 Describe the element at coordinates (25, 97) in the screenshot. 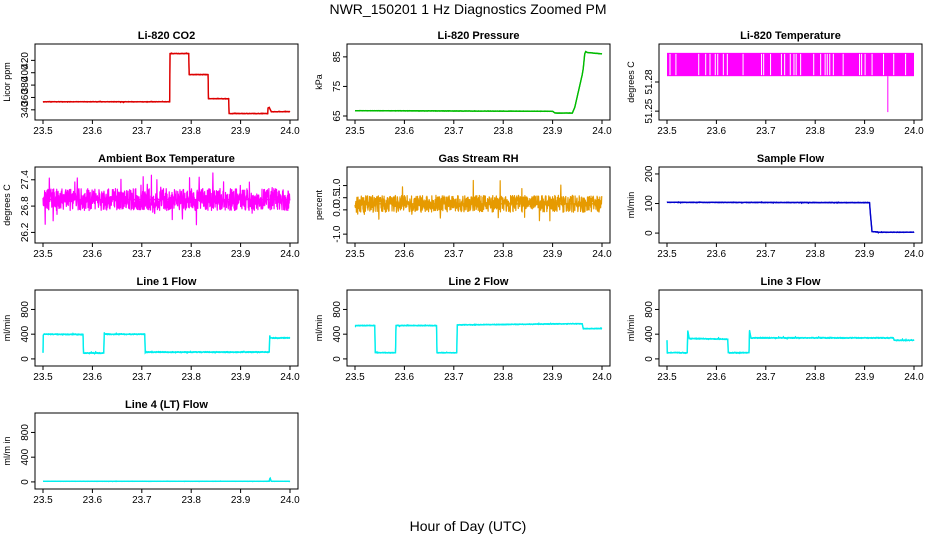

I see `y-tick-label: 360` at that location.